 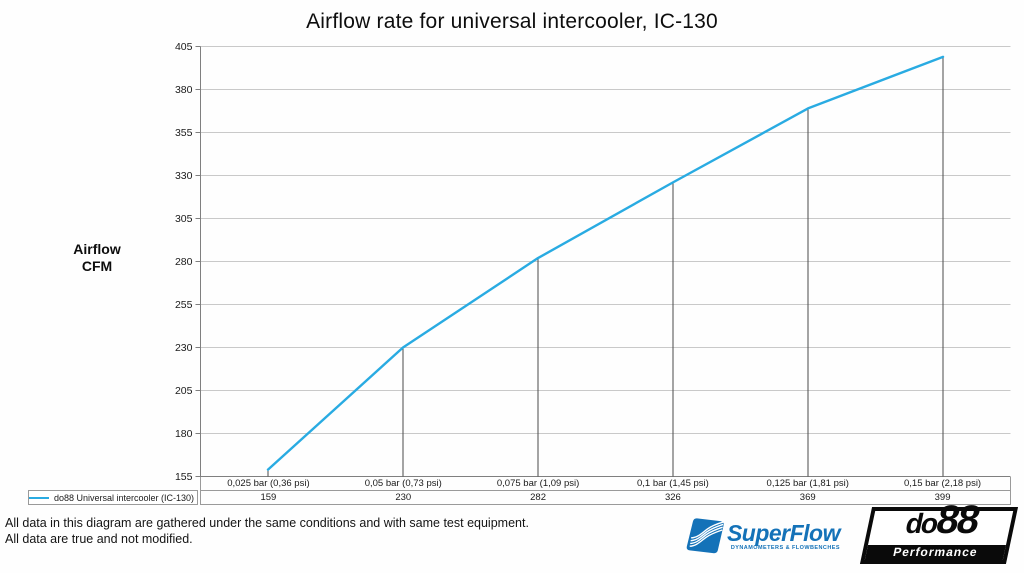 What do you see at coordinates (184, 47) in the screenshot?
I see `y-axis-tick-label: 405` at bounding box center [184, 47].